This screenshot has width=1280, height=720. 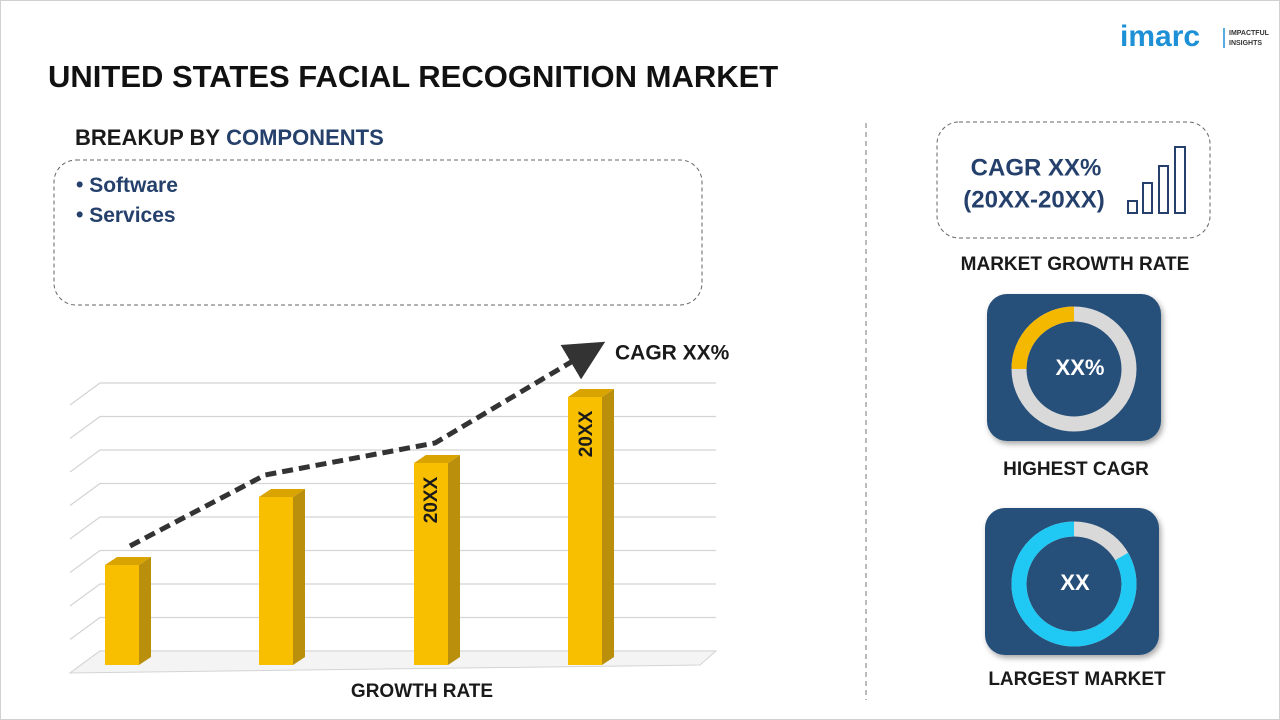 I want to click on donut-value: XX%, so click(x=1080, y=367).